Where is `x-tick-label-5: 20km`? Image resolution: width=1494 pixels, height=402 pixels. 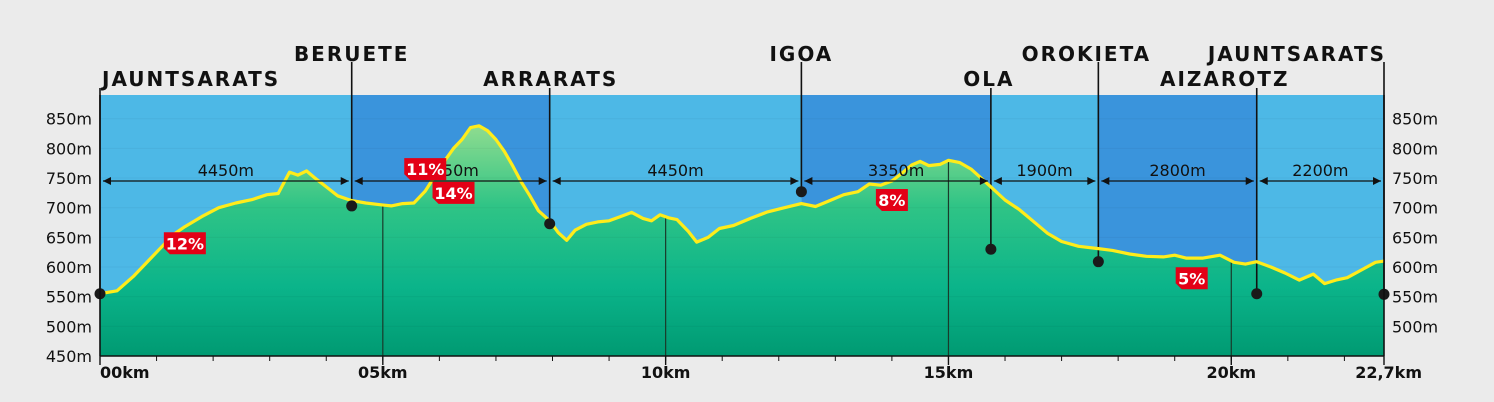
x-tick-label-5: 20km is located at coordinates (1231, 372).